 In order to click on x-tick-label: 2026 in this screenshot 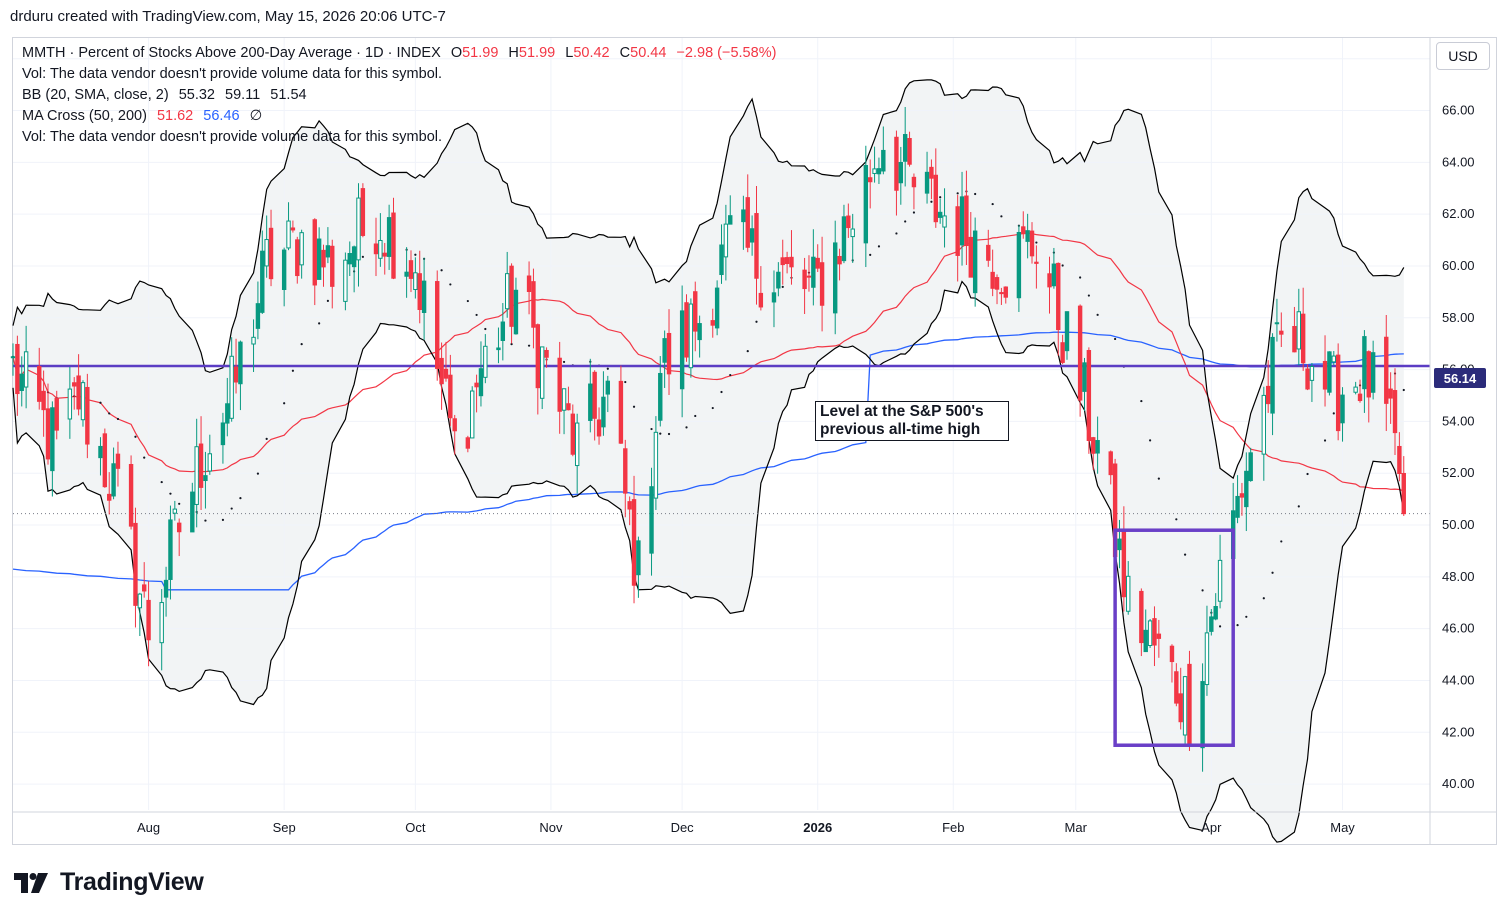, I will do `click(817, 827)`.